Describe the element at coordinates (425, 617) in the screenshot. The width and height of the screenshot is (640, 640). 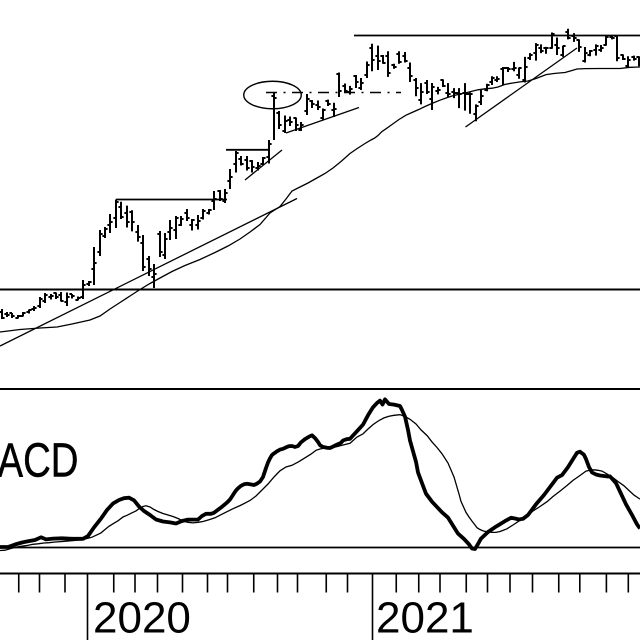
I see `svg-text: 2021` at that location.